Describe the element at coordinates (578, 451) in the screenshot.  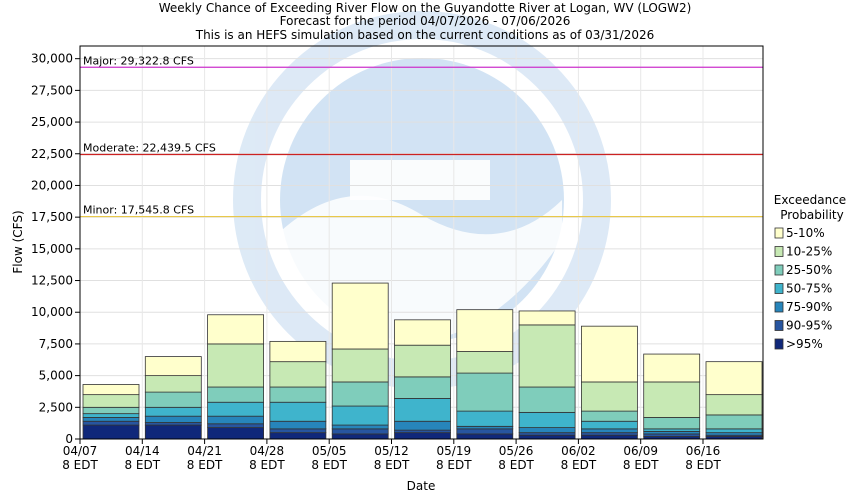
I see `x-tick-date: 06/02` at that location.